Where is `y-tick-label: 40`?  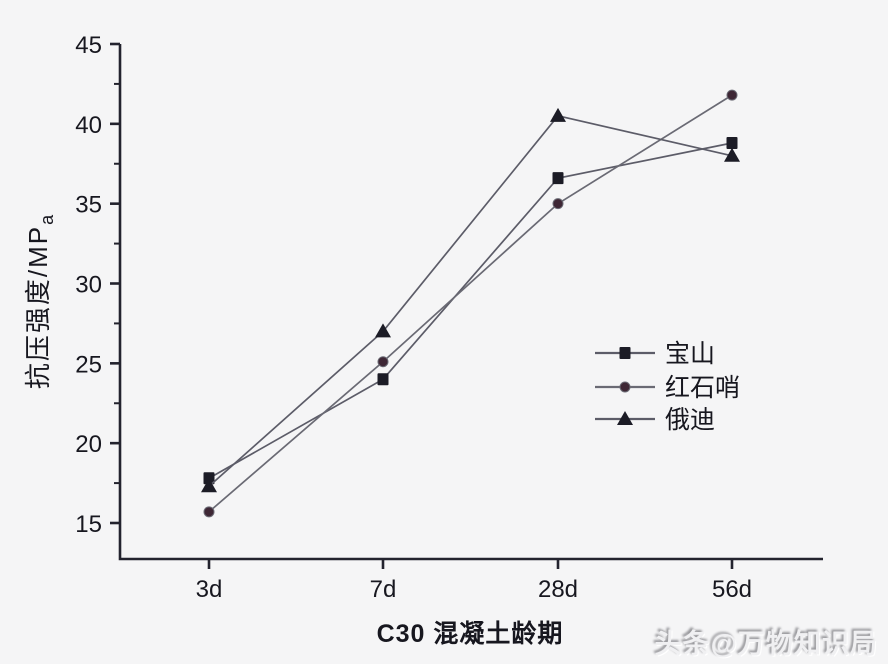 y-tick-label: 40 is located at coordinates (88, 125).